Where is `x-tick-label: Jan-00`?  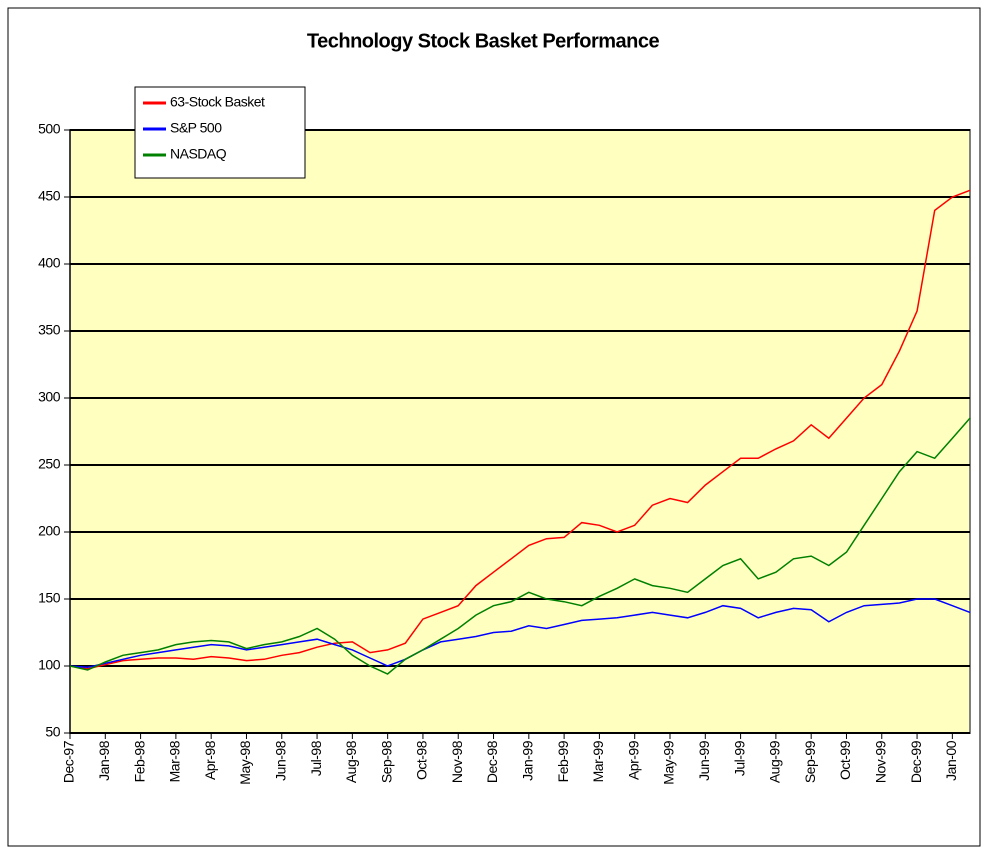 x-tick-label: Jan-00 is located at coordinates (951, 760).